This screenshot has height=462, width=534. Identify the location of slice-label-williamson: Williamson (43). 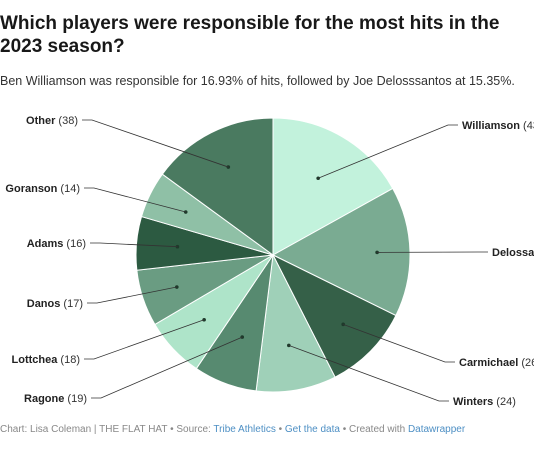
(498, 126).